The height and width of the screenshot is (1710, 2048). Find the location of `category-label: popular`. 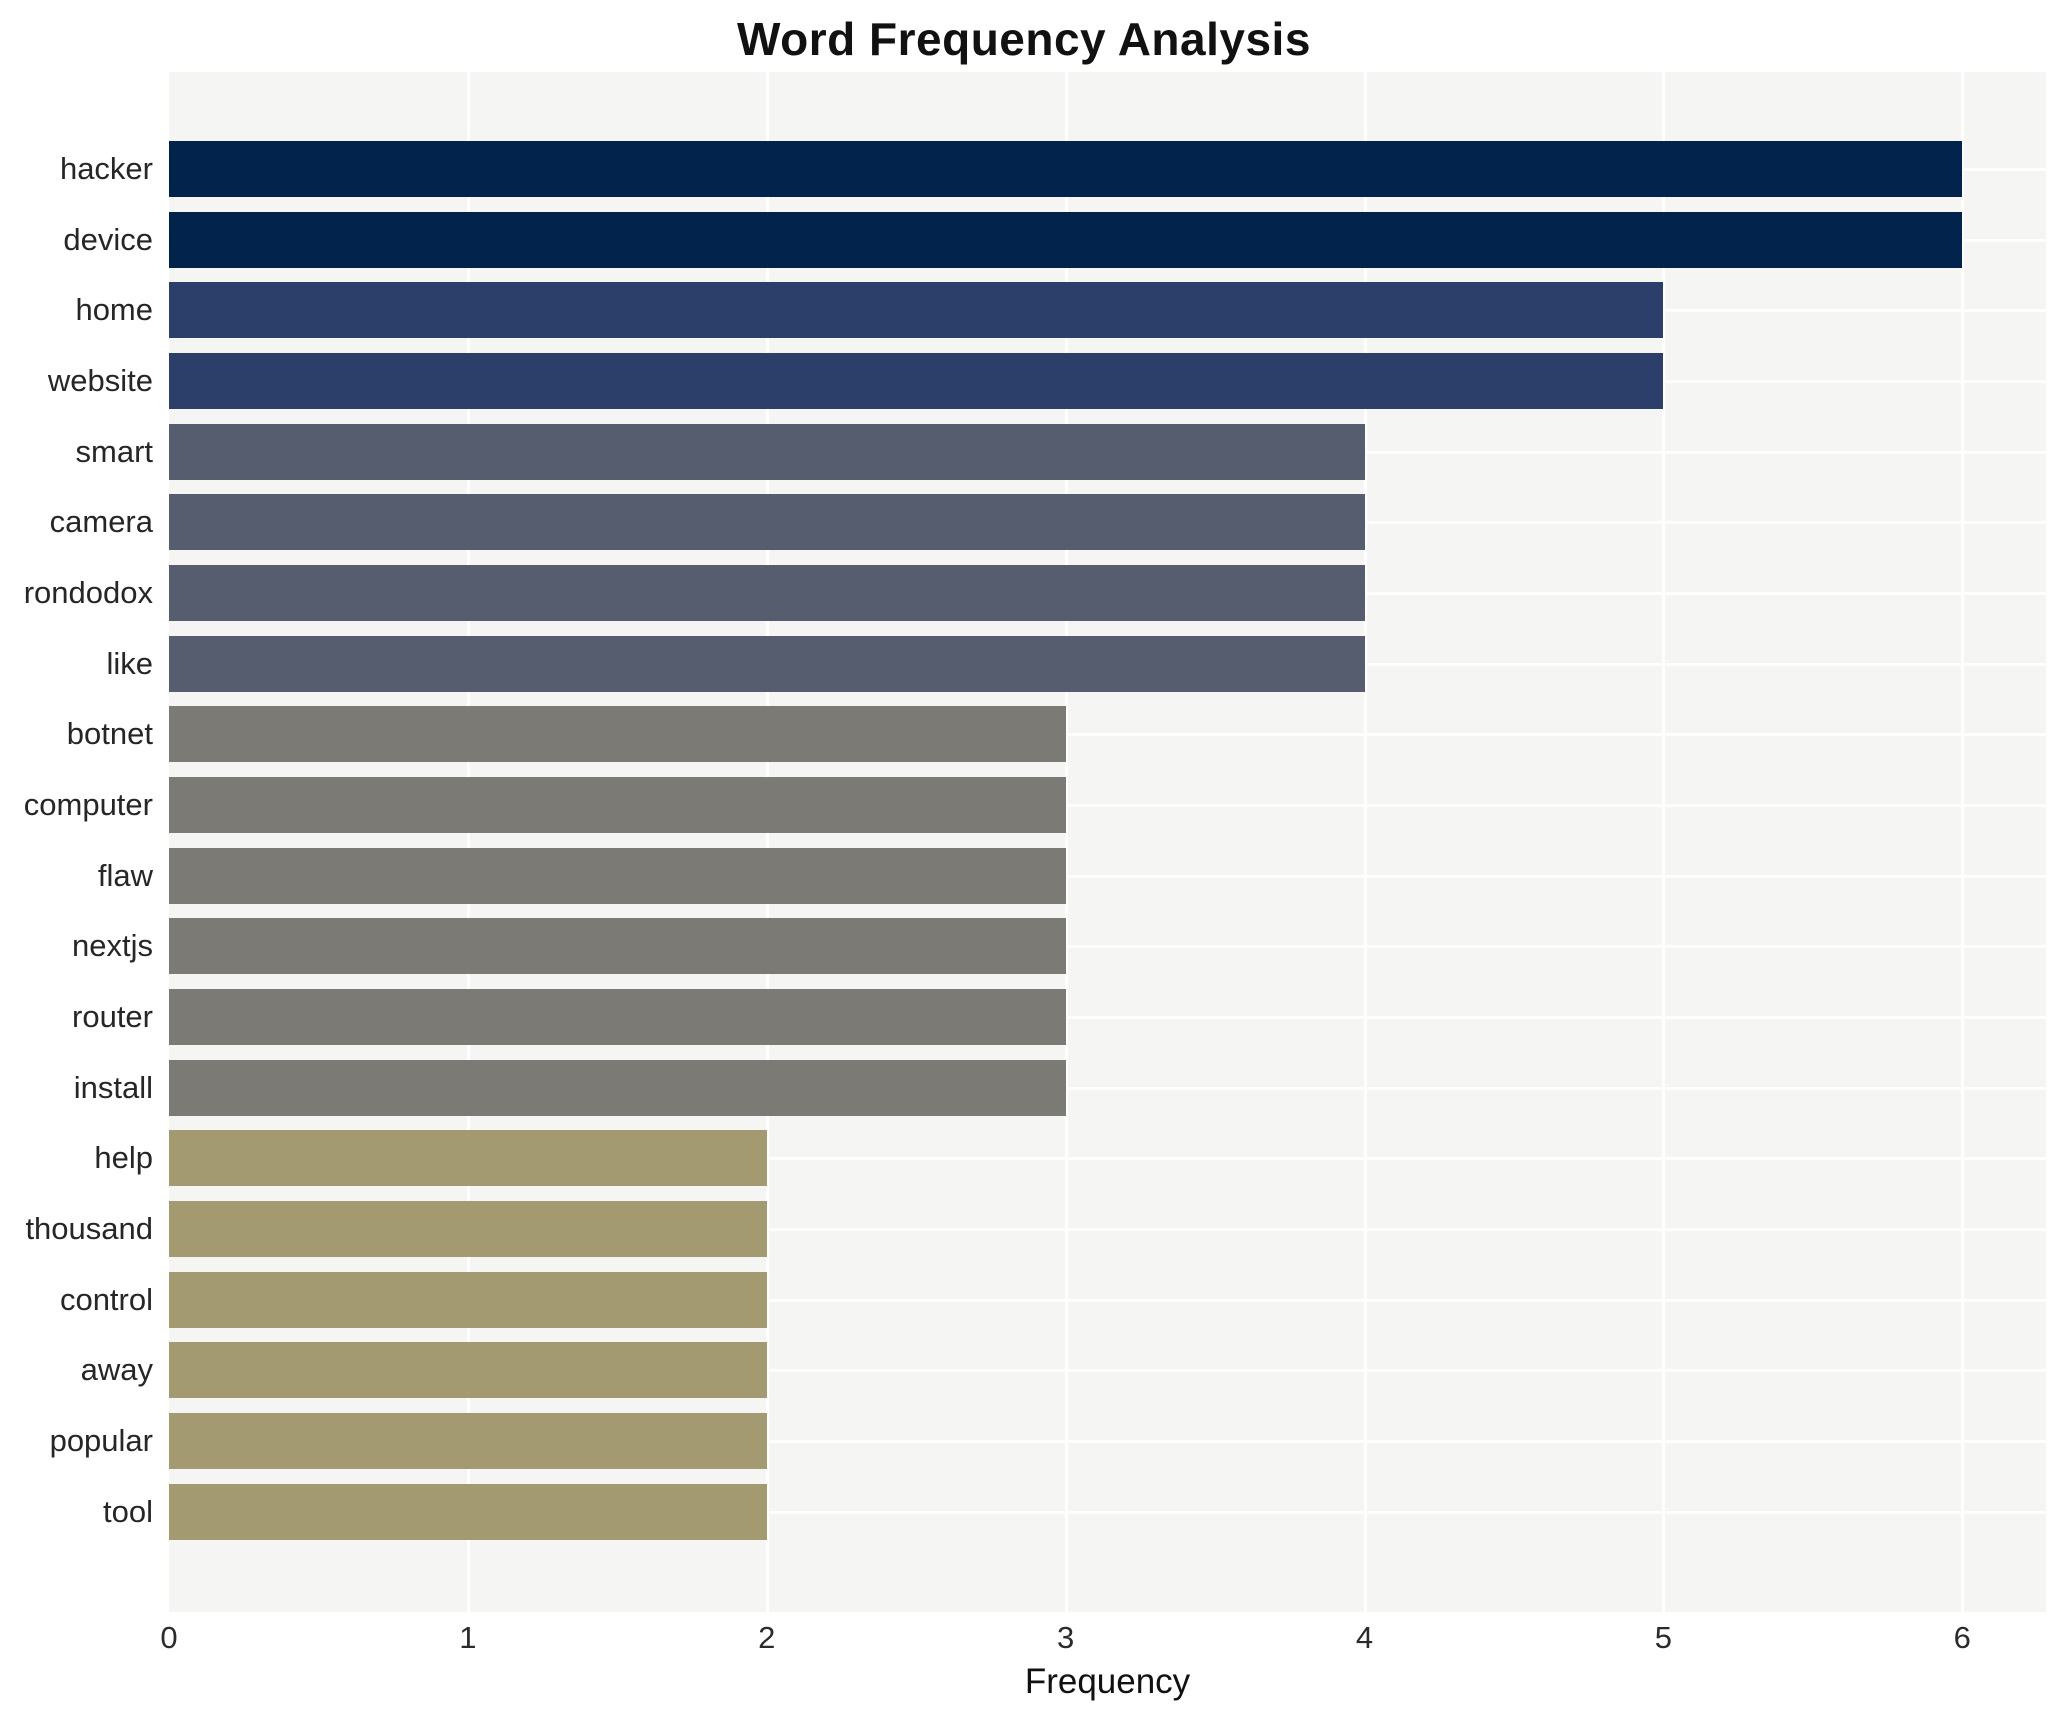

category-label: popular is located at coordinates (101, 1441).